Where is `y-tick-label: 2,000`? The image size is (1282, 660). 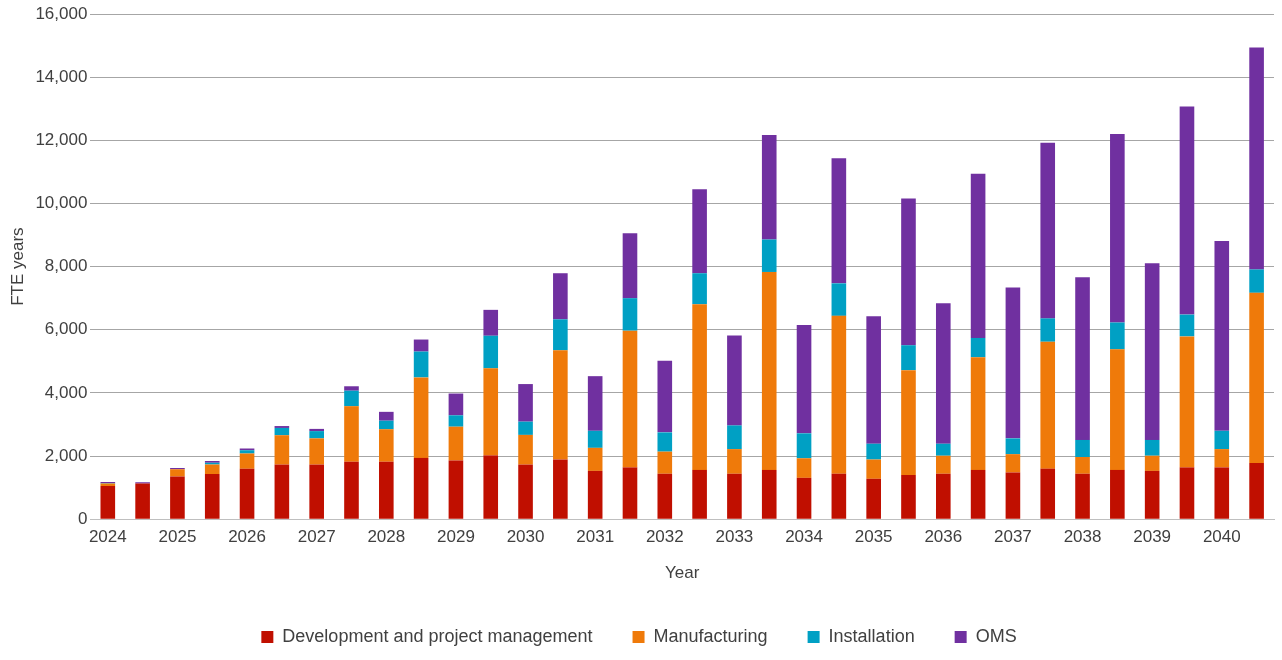 y-tick-label: 2,000 is located at coordinates (66, 455).